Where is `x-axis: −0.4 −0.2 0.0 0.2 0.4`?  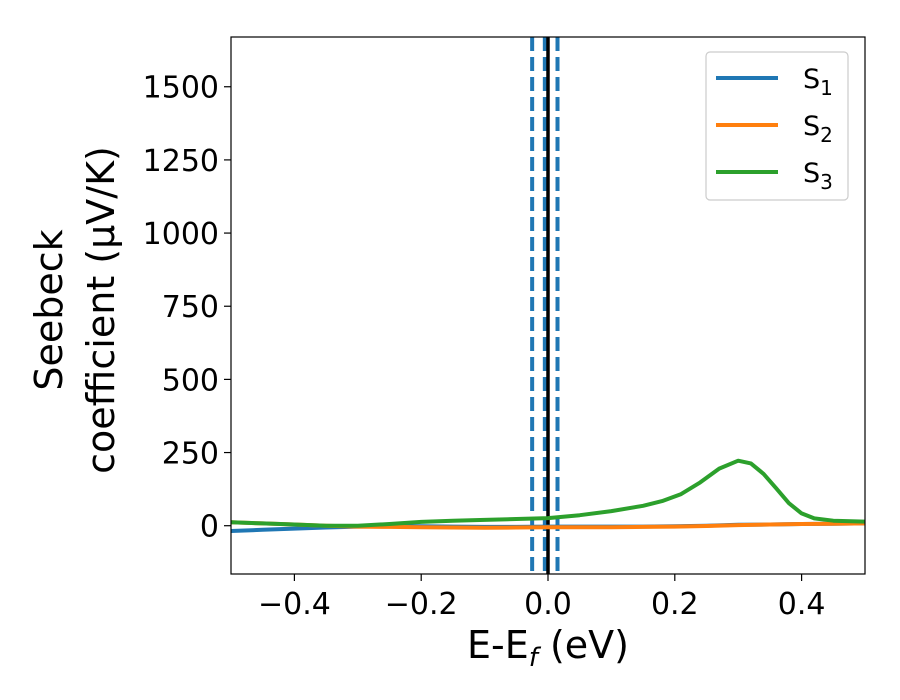
x-axis: −0.4 −0.2 0.0 0.2 0.4 is located at coordinates (541, 598).